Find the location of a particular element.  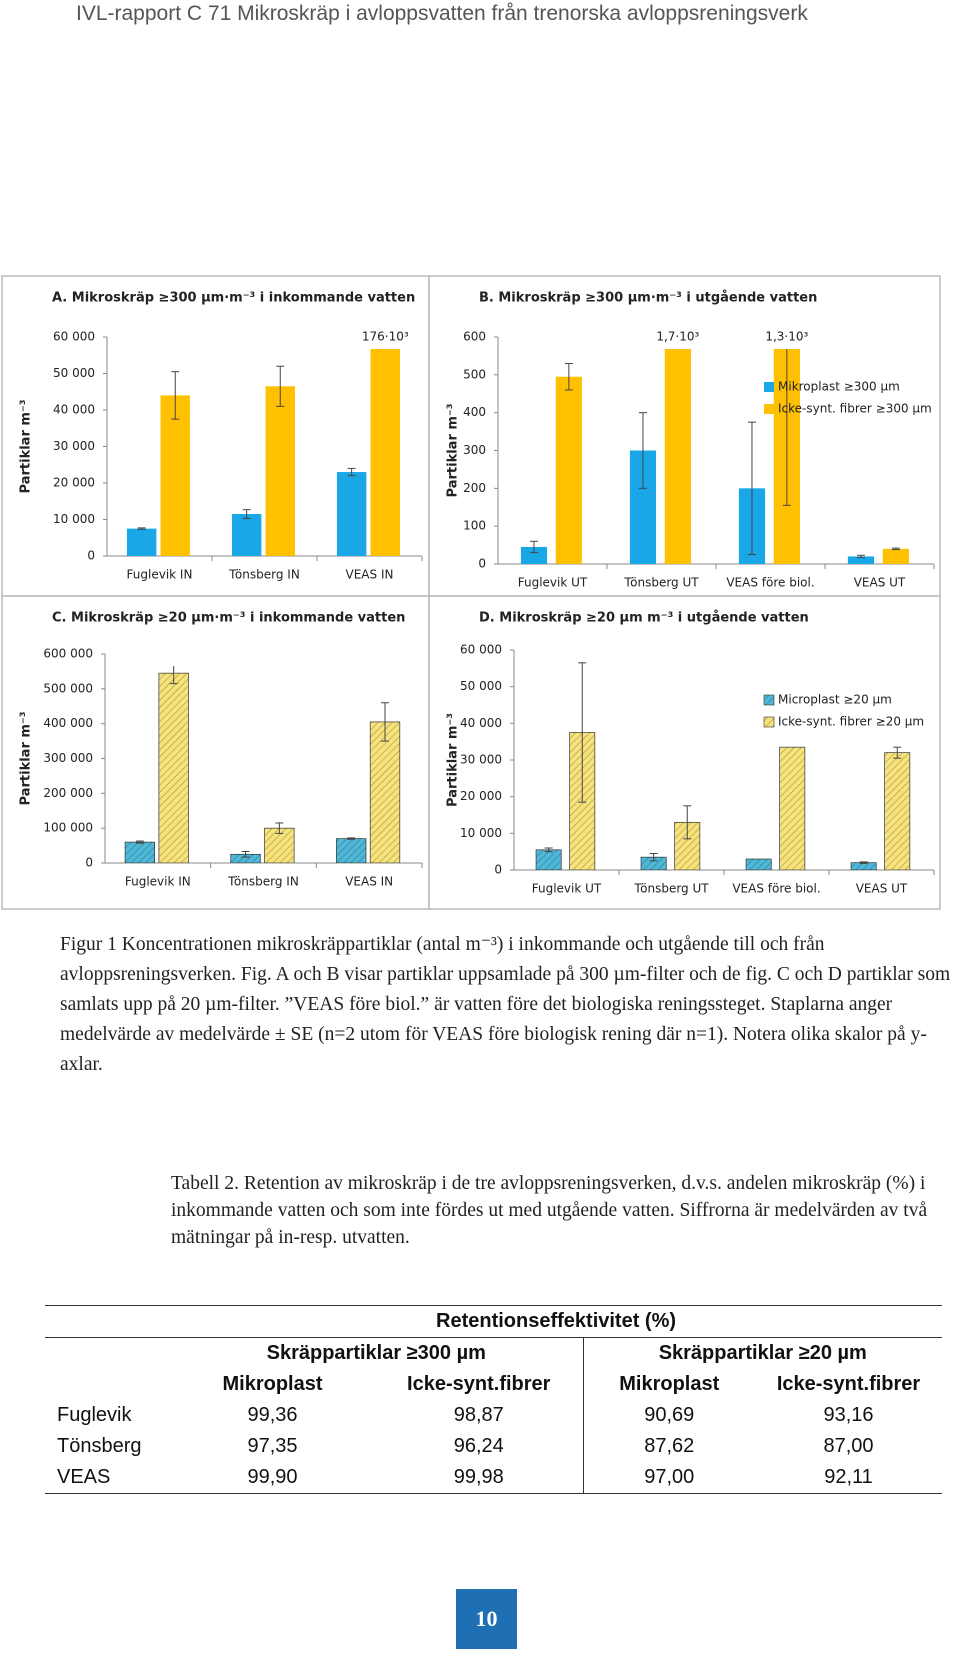

column-header: Mikroplast is located at coordinates (272, 1384).